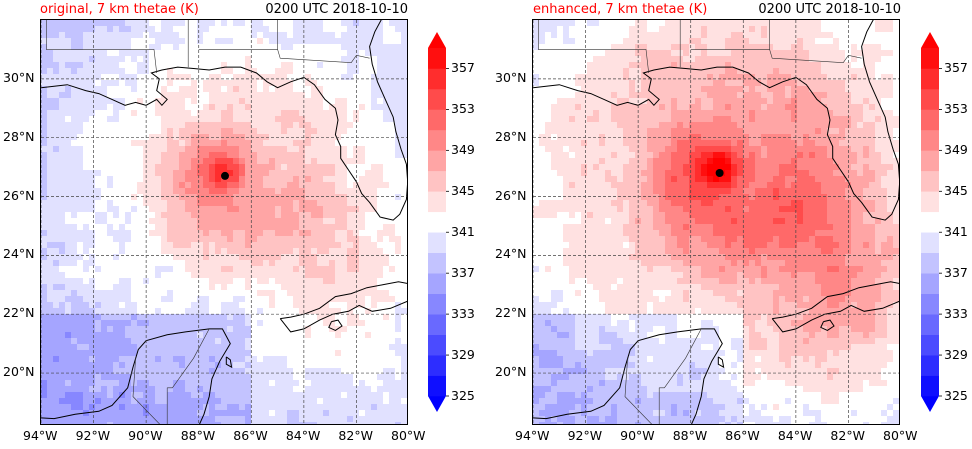 This screenshot has height=449, width=972. Describe the element at coordinates (303, 435) in the screenshot. I see `x-tick-label: 84°W` at that location.